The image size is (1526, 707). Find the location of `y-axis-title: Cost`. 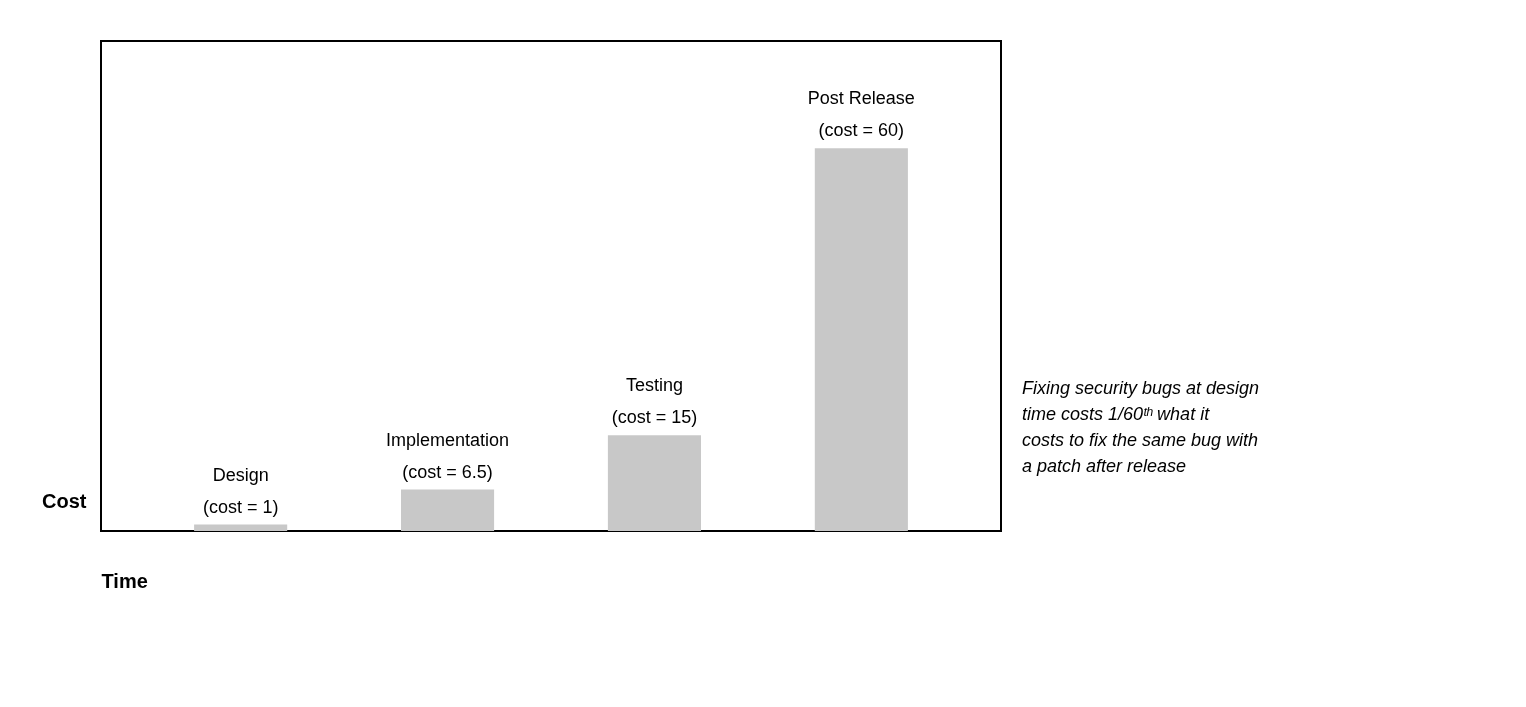

y-axis-title: Cost is located at coordinates (64, 500).